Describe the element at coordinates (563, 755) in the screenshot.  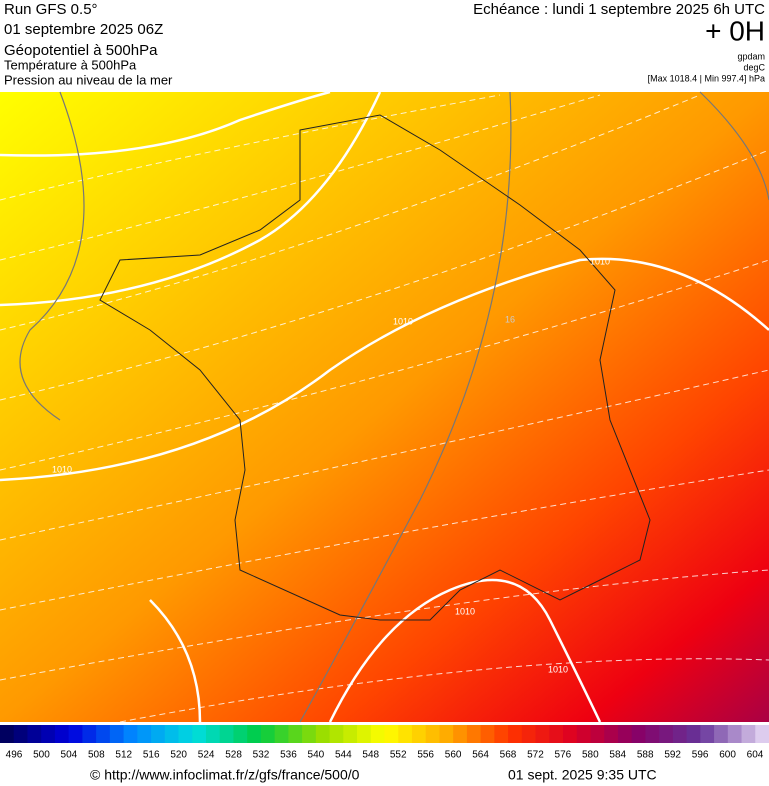
I see `scale-label: 576` at that location.